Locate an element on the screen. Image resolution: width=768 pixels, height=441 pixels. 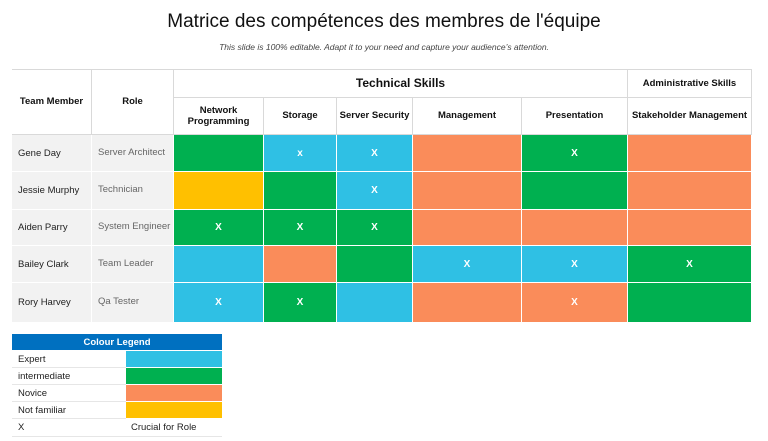
legend-mark-label: X is located at coordinates (69, 428).